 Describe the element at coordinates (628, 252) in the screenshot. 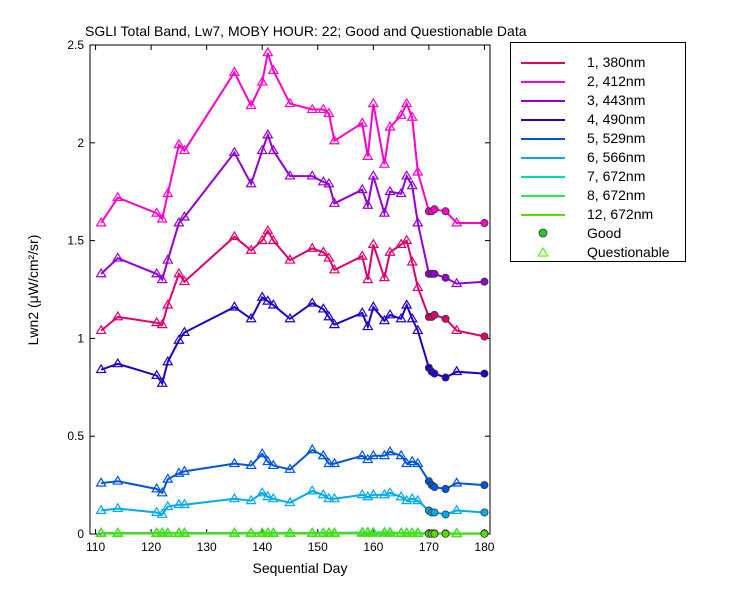

I see `legend-label: Questionable` at that location.